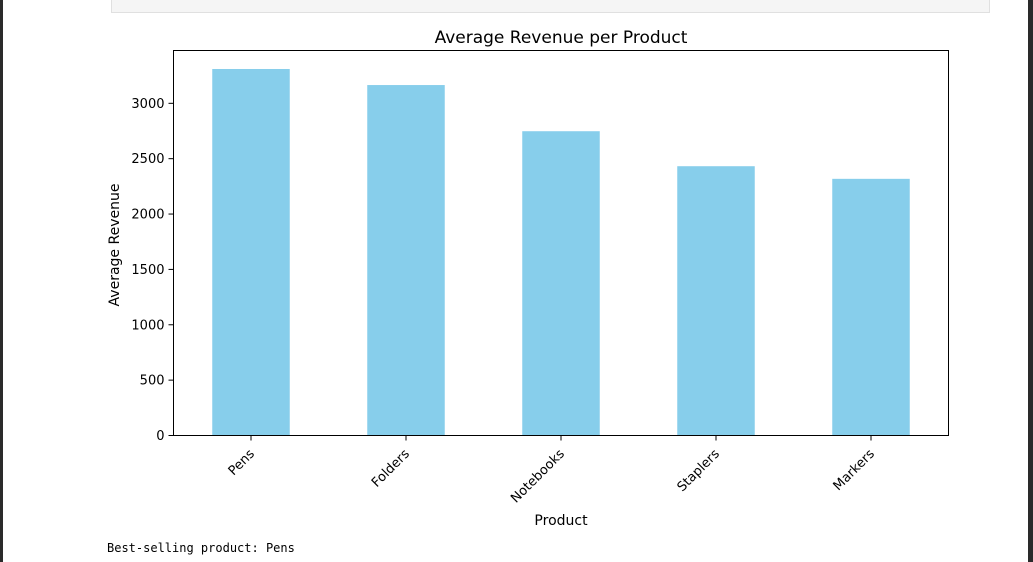 The height and width of the screenshot is (562, 1033). Describe the element at coordinates (716, 301) in the screenshot. I see `bar-staplers` at that location.